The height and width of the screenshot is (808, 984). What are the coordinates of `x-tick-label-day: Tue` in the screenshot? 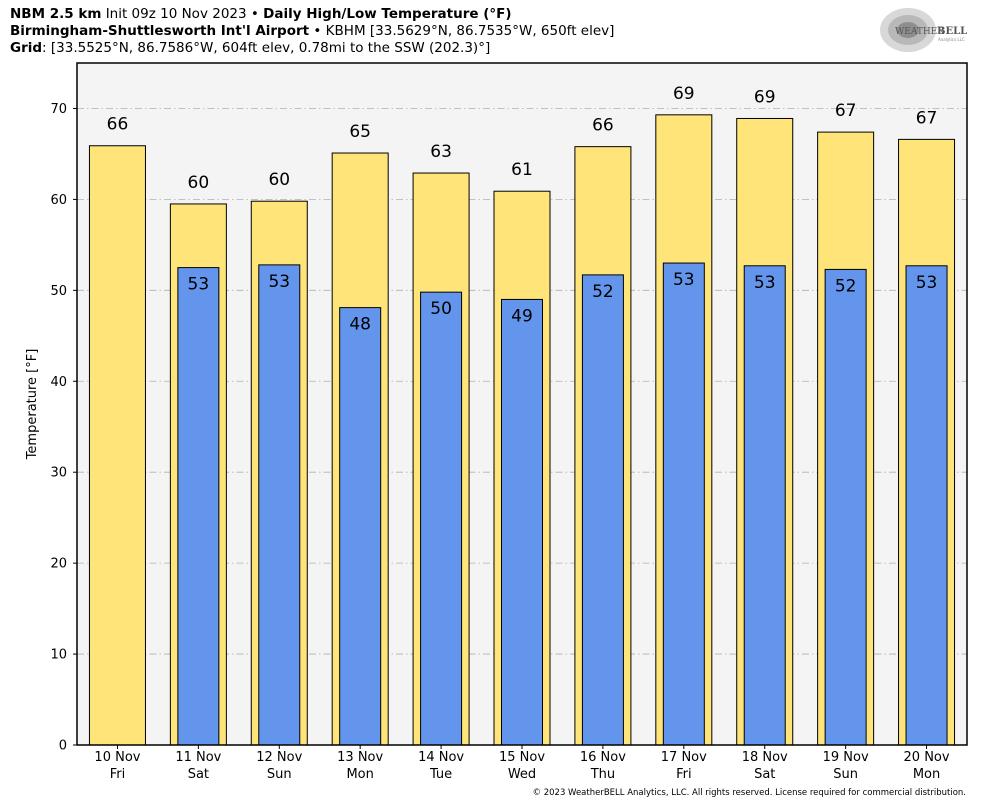 It's located at (440, 774).